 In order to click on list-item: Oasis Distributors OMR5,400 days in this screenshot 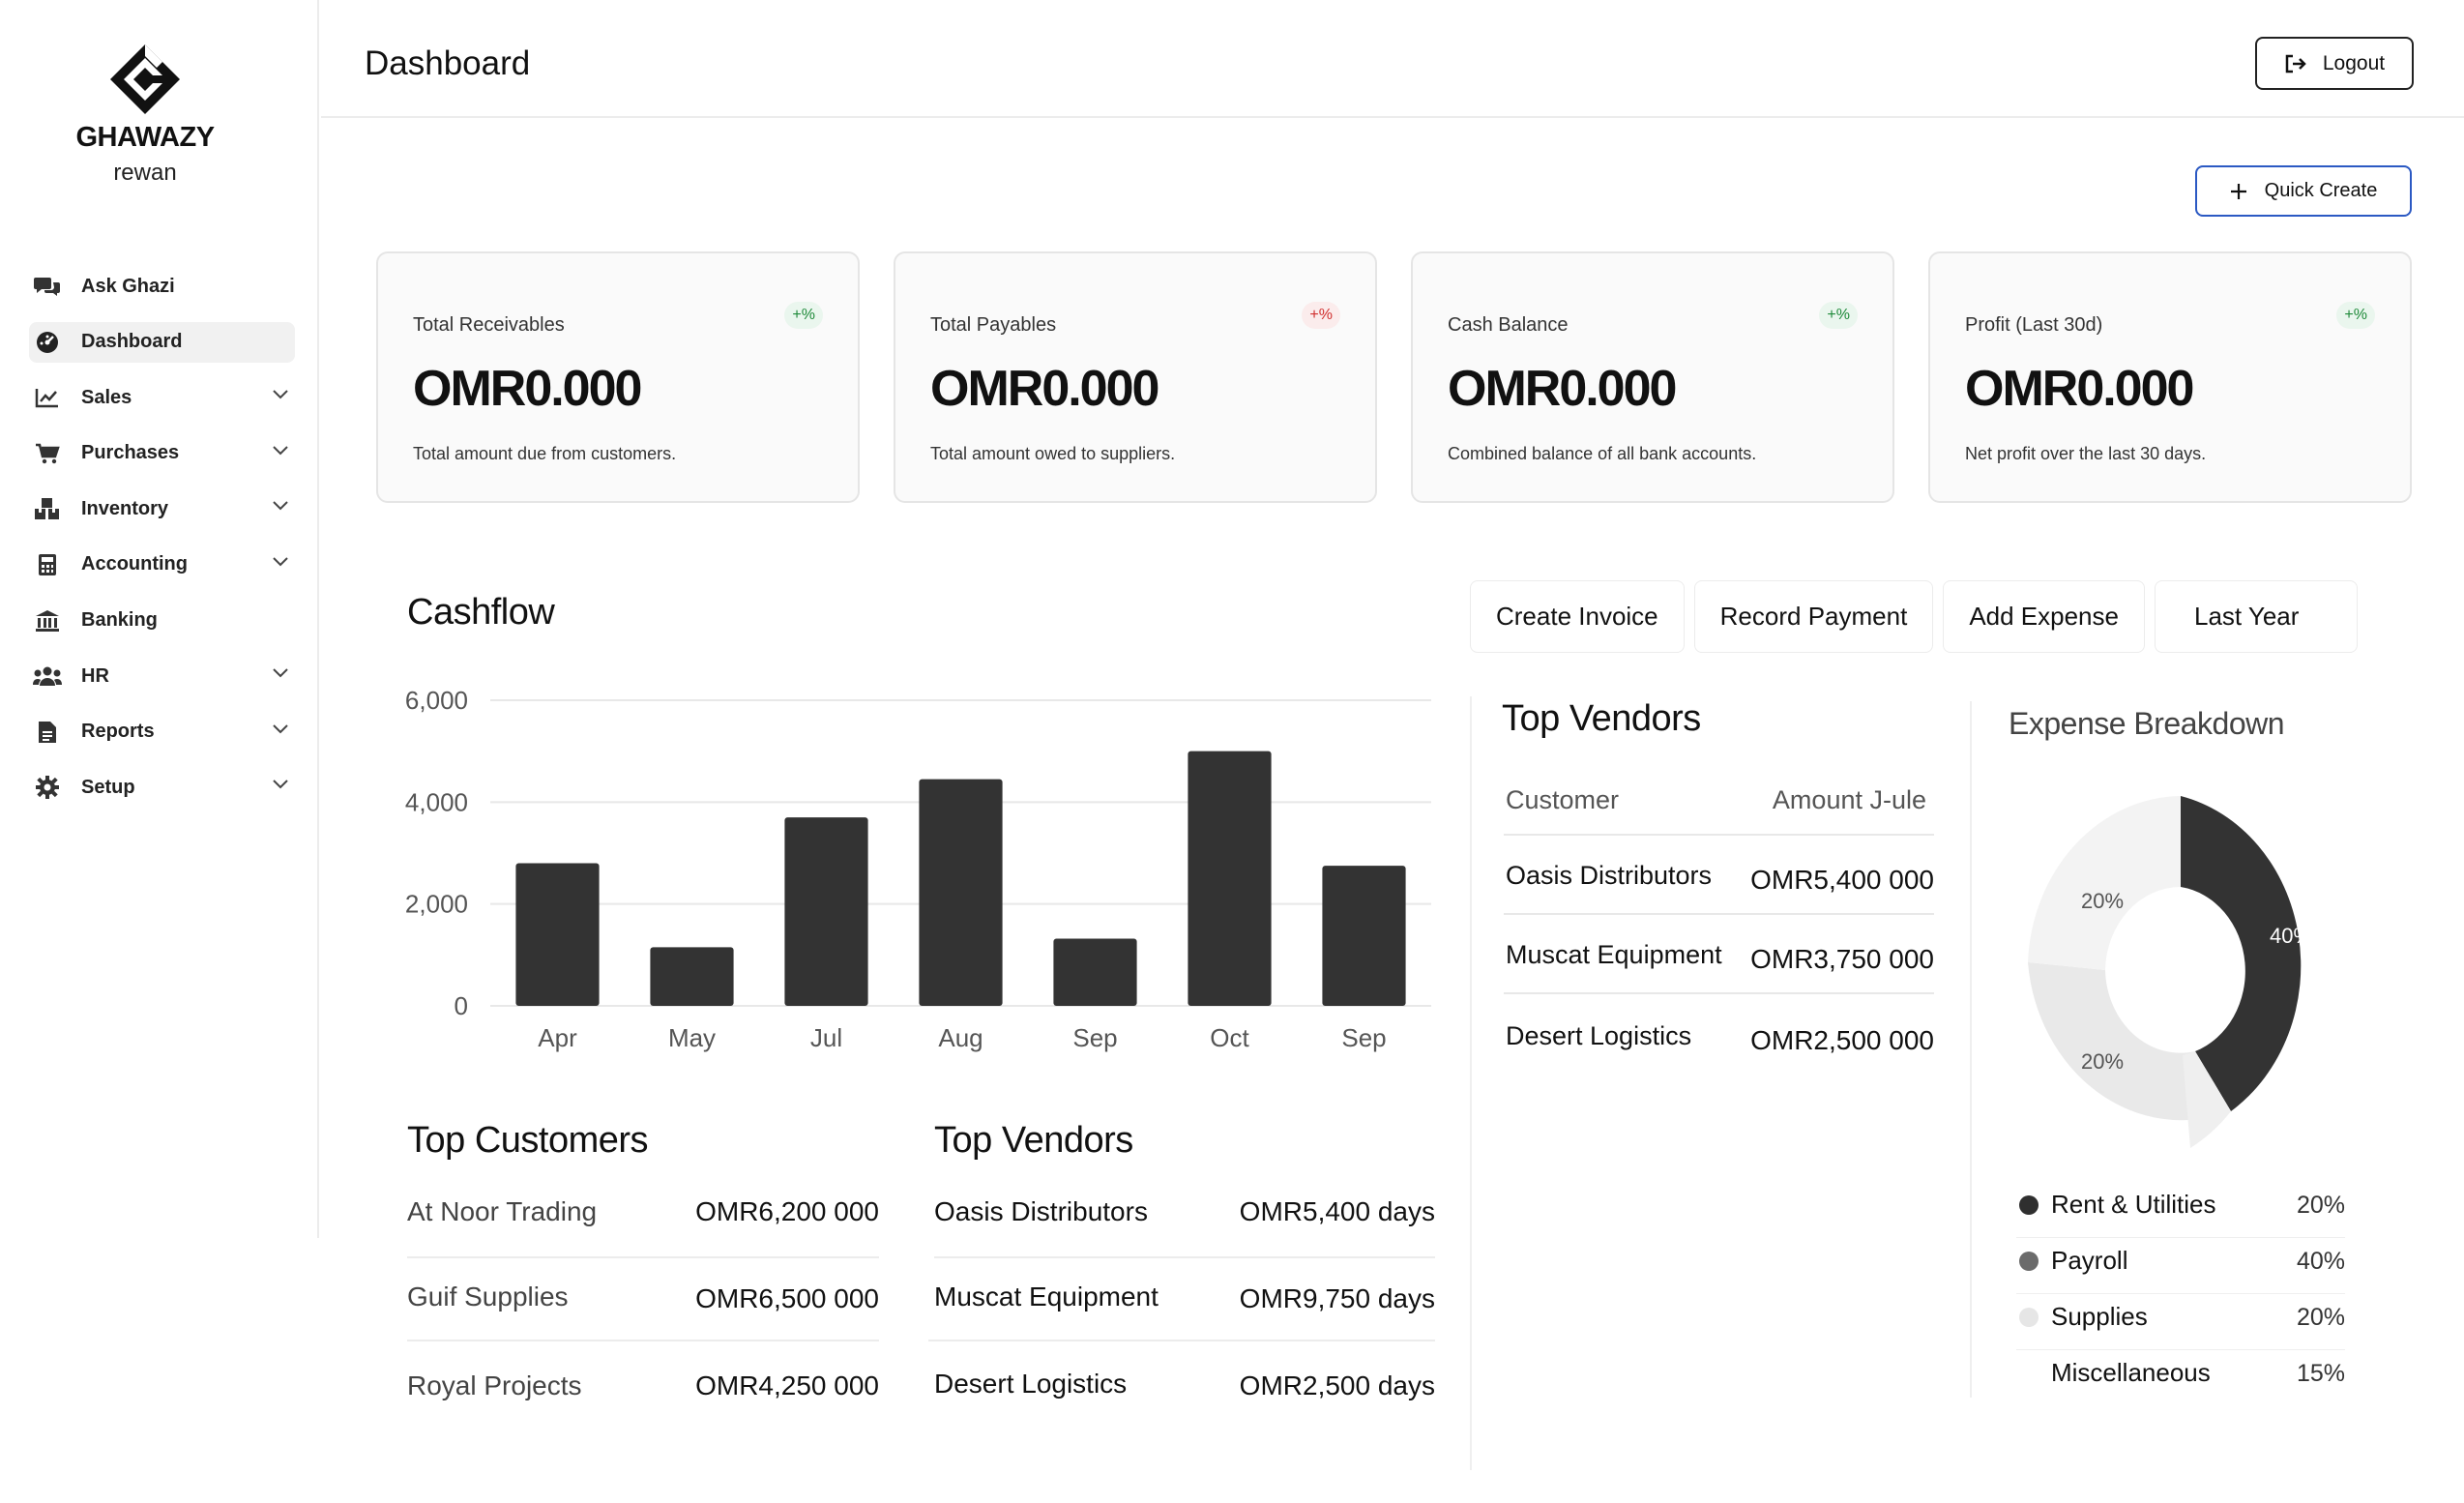, I will do `click(1185, 1216)`.